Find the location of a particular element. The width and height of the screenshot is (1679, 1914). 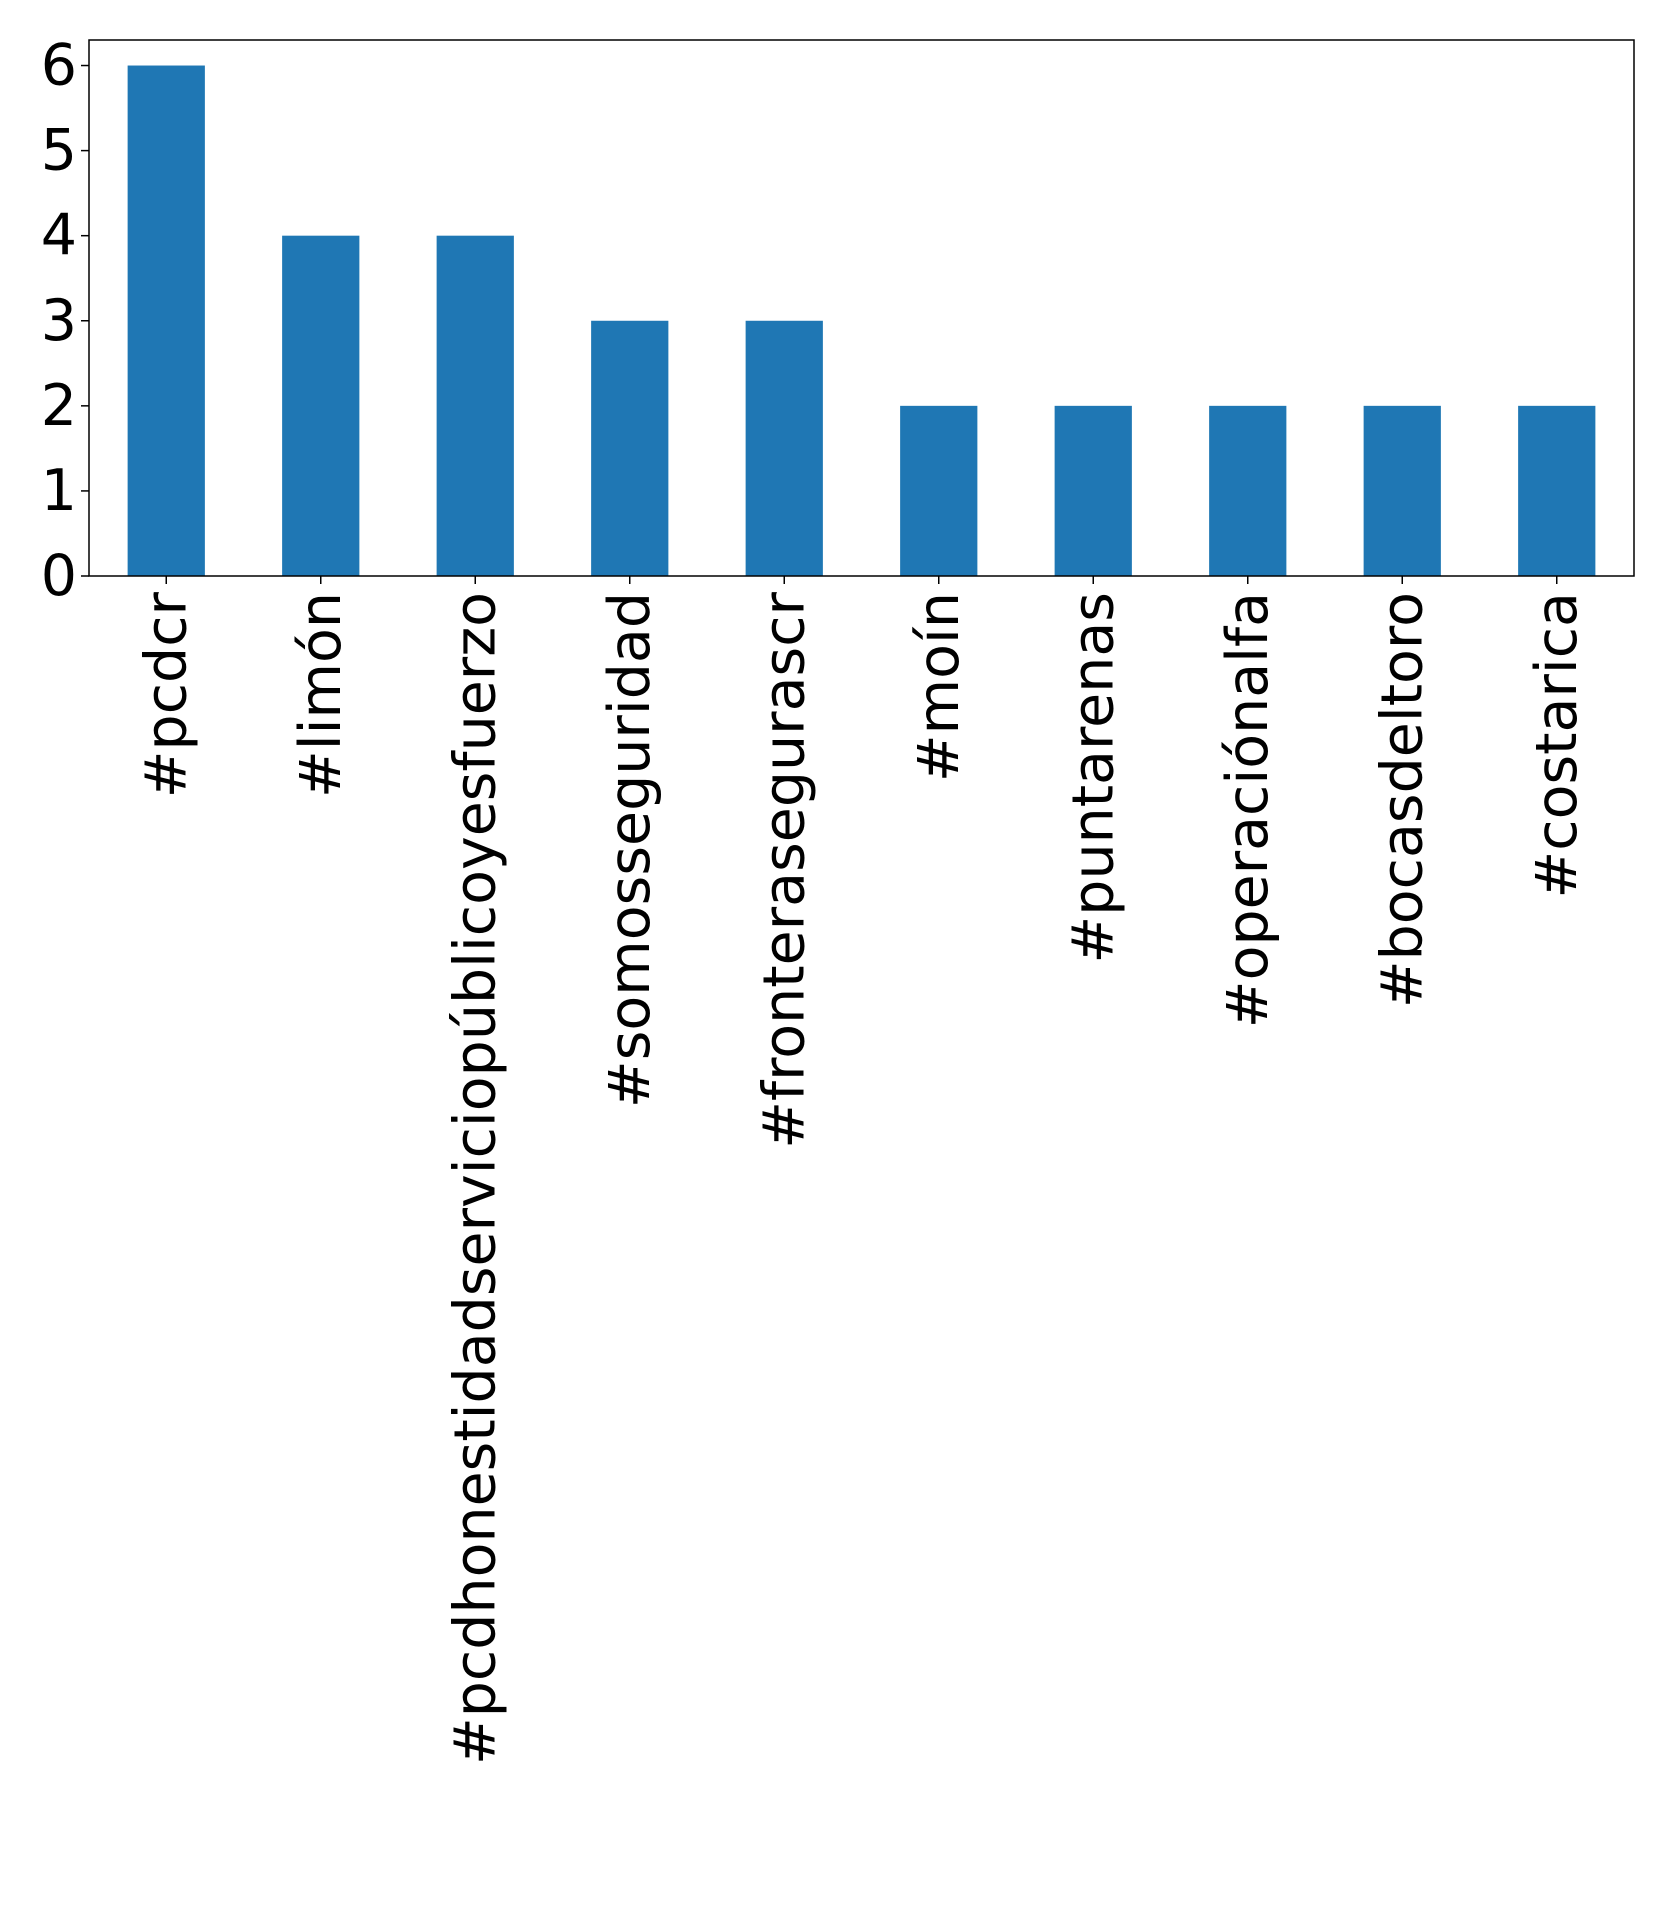

y-tick-label: 0 is located at coordinates (59, 576).